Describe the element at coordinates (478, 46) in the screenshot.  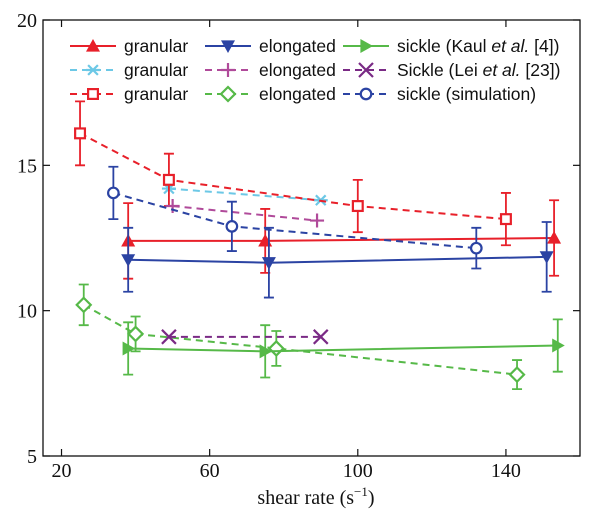
I see `legend-label: sickle (Kaul et al. [4])` at that location.